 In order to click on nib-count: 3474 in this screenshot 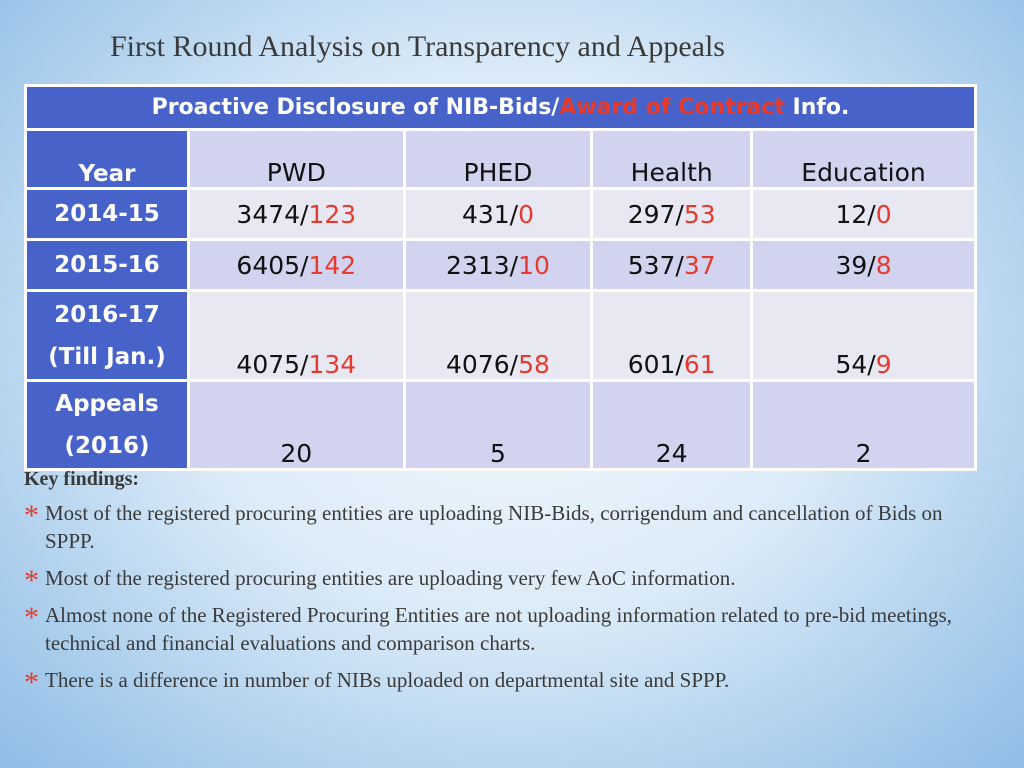, I will do `click(268, 214)`.